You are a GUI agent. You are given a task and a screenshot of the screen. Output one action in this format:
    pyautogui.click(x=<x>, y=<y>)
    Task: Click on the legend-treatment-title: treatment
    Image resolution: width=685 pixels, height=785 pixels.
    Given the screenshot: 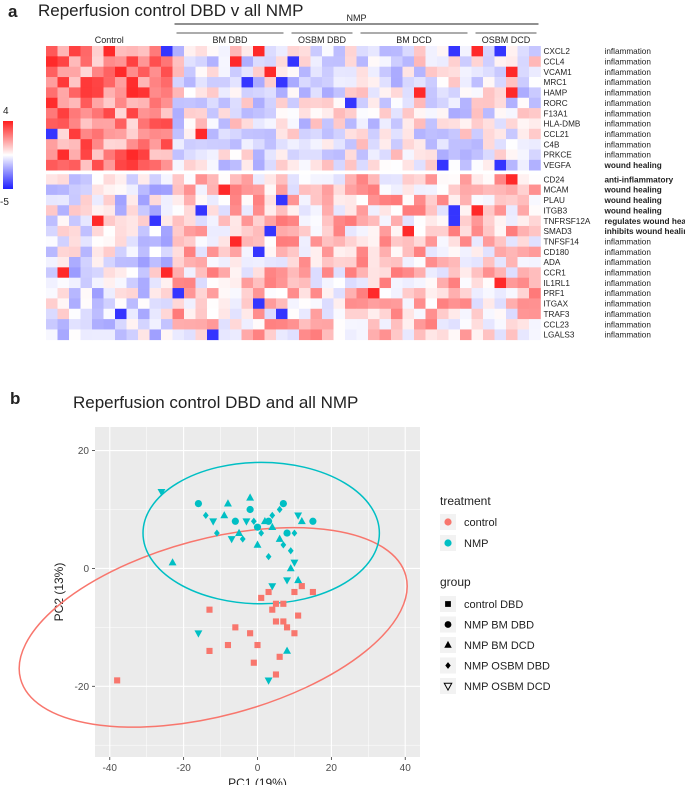 What is the action you would take?
    pyautogui.click(x=465, y=501)
    